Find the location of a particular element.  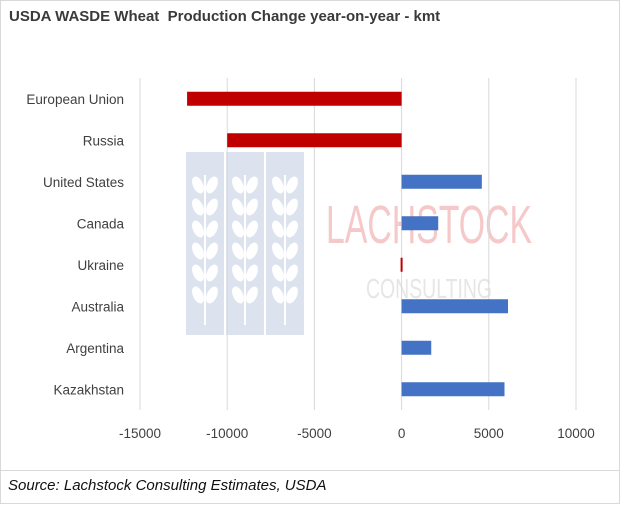

bar-russia is located at coordinates (314, 140).